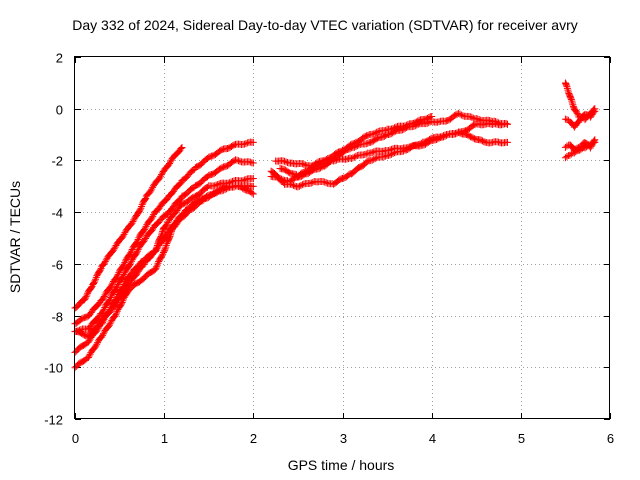 Image resolution: width=640 pixels, height=480 pixels. I want to click on y-tick-label: -10, so click(53, 368).